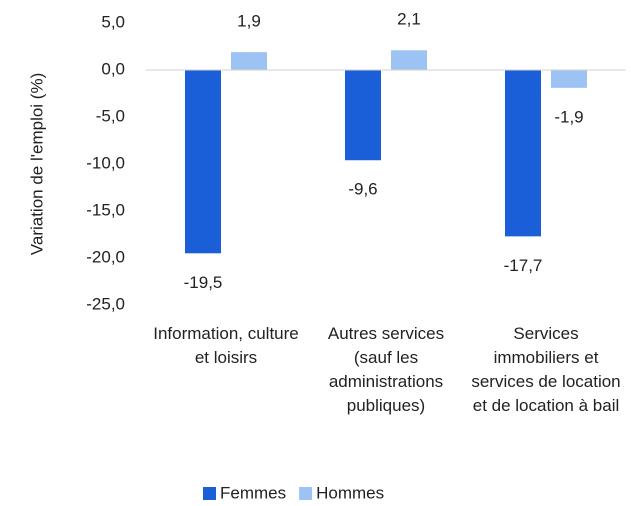 The width and height of the screenshot is (631, 506). Describe the element at coordinates (350, 492) in the screenshot. I see `legend-label: Hommes` at that location.